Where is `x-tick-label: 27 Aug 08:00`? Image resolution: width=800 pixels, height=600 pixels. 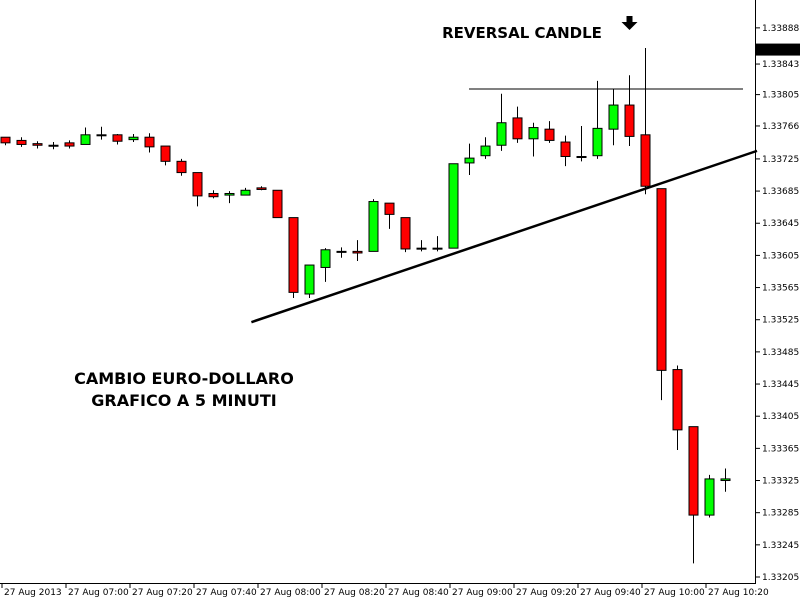 x-tick-label: 27 Aug 08:00 is located at coordinates (290, 593).